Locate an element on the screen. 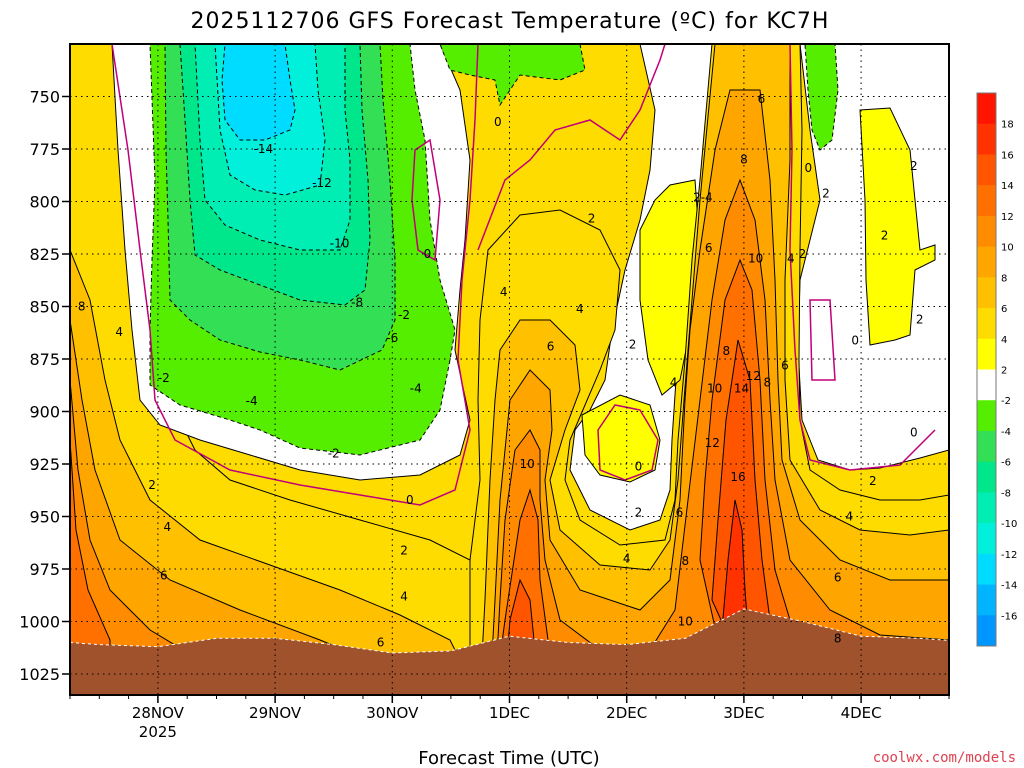  contour-label: 16 is located at coordinates (737, 477).